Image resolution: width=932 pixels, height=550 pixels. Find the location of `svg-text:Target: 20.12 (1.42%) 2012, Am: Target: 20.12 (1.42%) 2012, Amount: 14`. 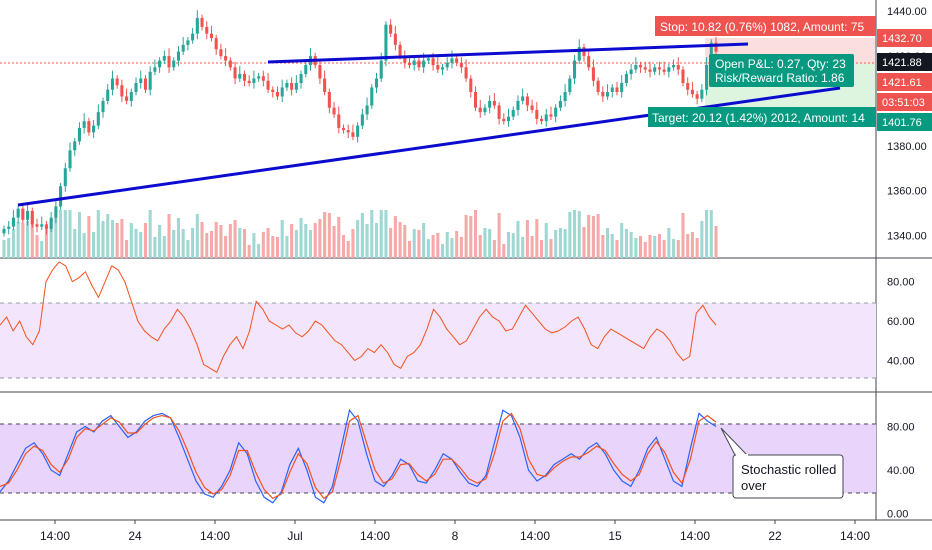

svg-text:Target: 20.12 (1.42%) 2012, Am: Target: 20.12 (1.42%) 2012, Amount: 14 is located at coordinates (758, 118).